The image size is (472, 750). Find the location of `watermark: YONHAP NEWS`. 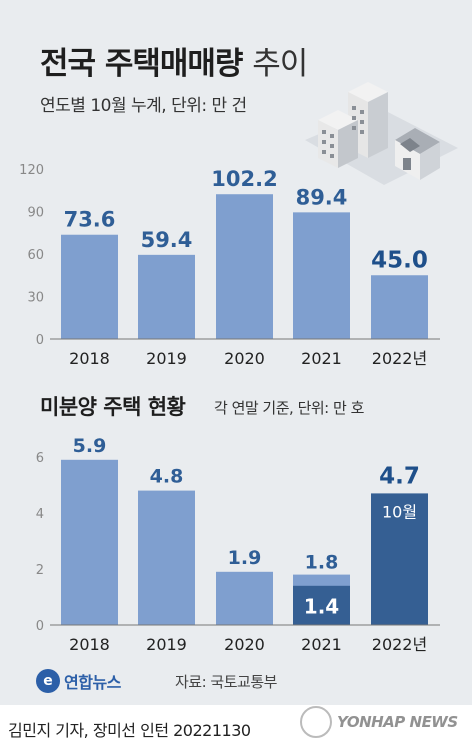

watermark: YONHAP NEWS is located at coordinates (382, 722).